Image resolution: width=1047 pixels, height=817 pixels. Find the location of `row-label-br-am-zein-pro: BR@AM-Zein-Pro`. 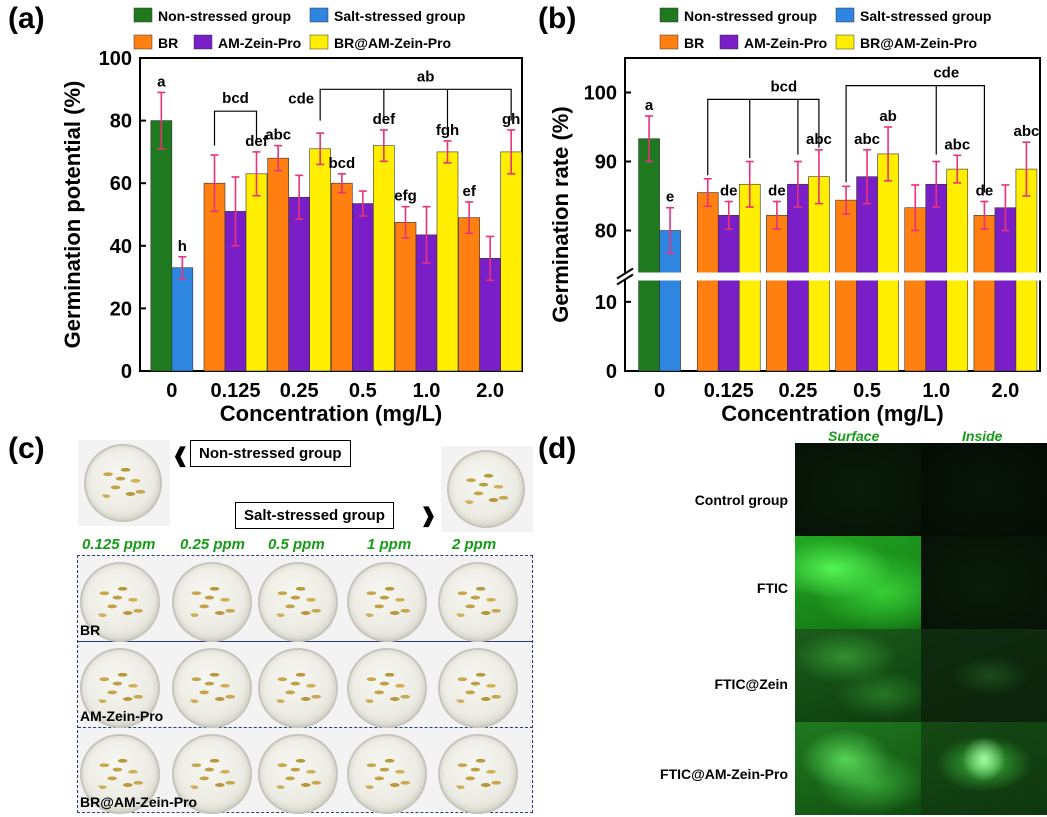

row-label-br-am-zein-pro: BR@AM-Zein-Pro is located at coordinates (139, 802).